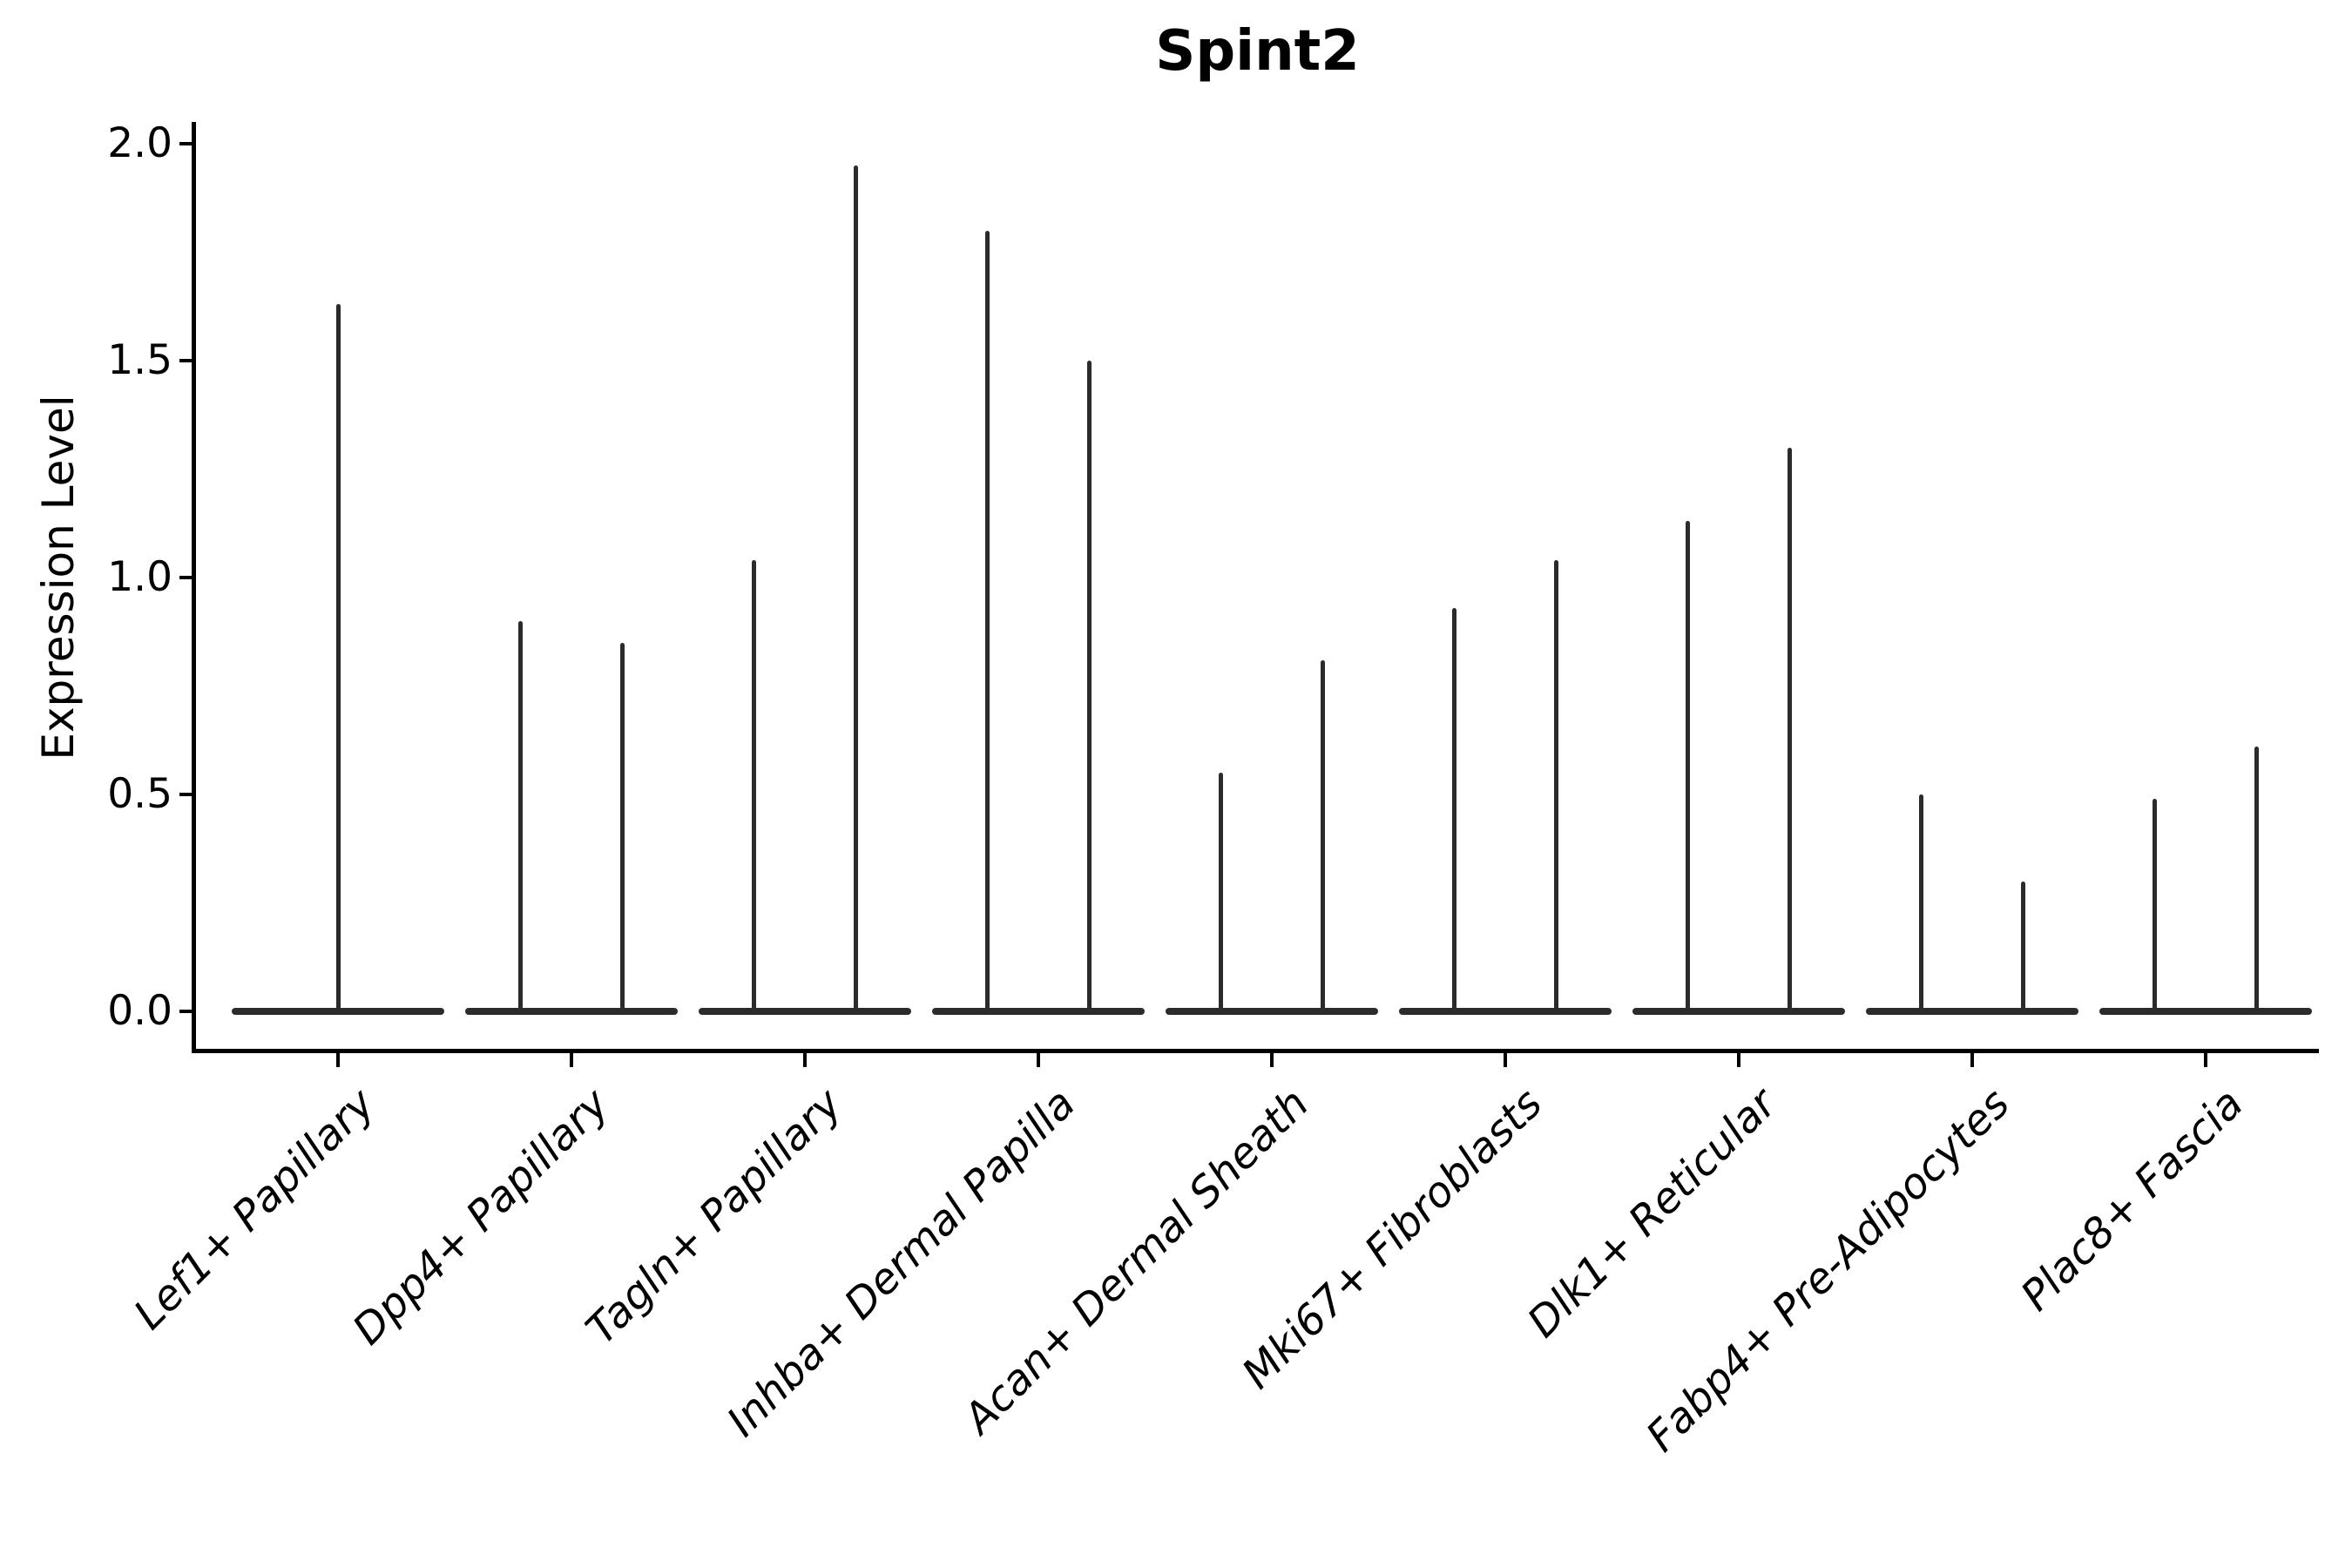  I want to click on x-axis-spine, so click(1255, 1051).